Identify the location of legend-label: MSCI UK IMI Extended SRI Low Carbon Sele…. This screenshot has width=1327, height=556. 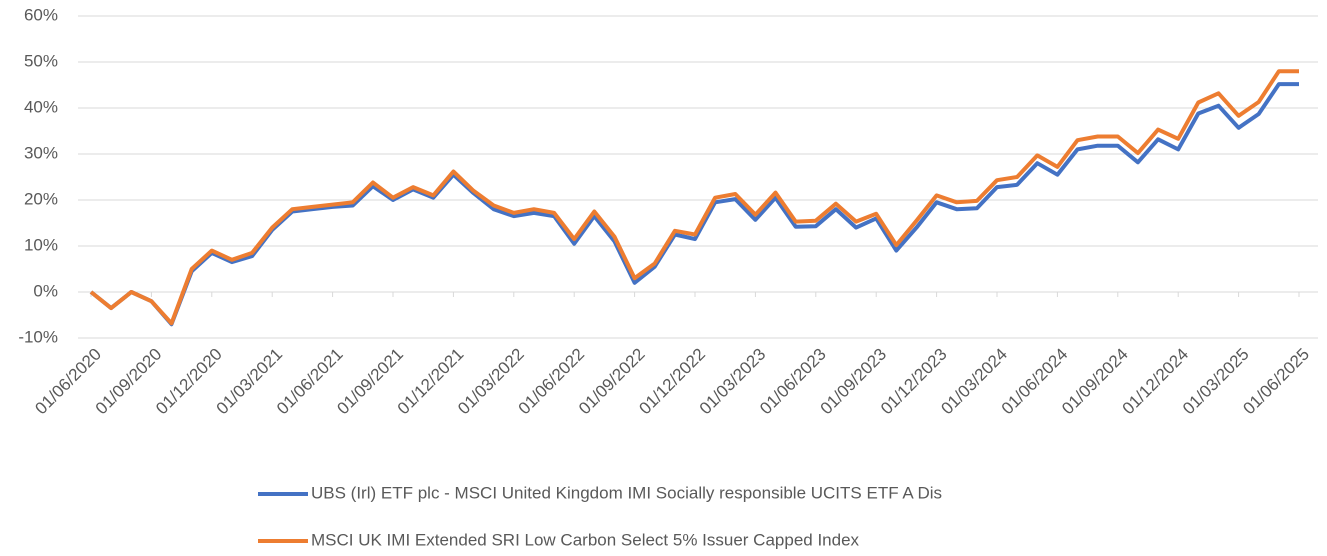
(585, 539).